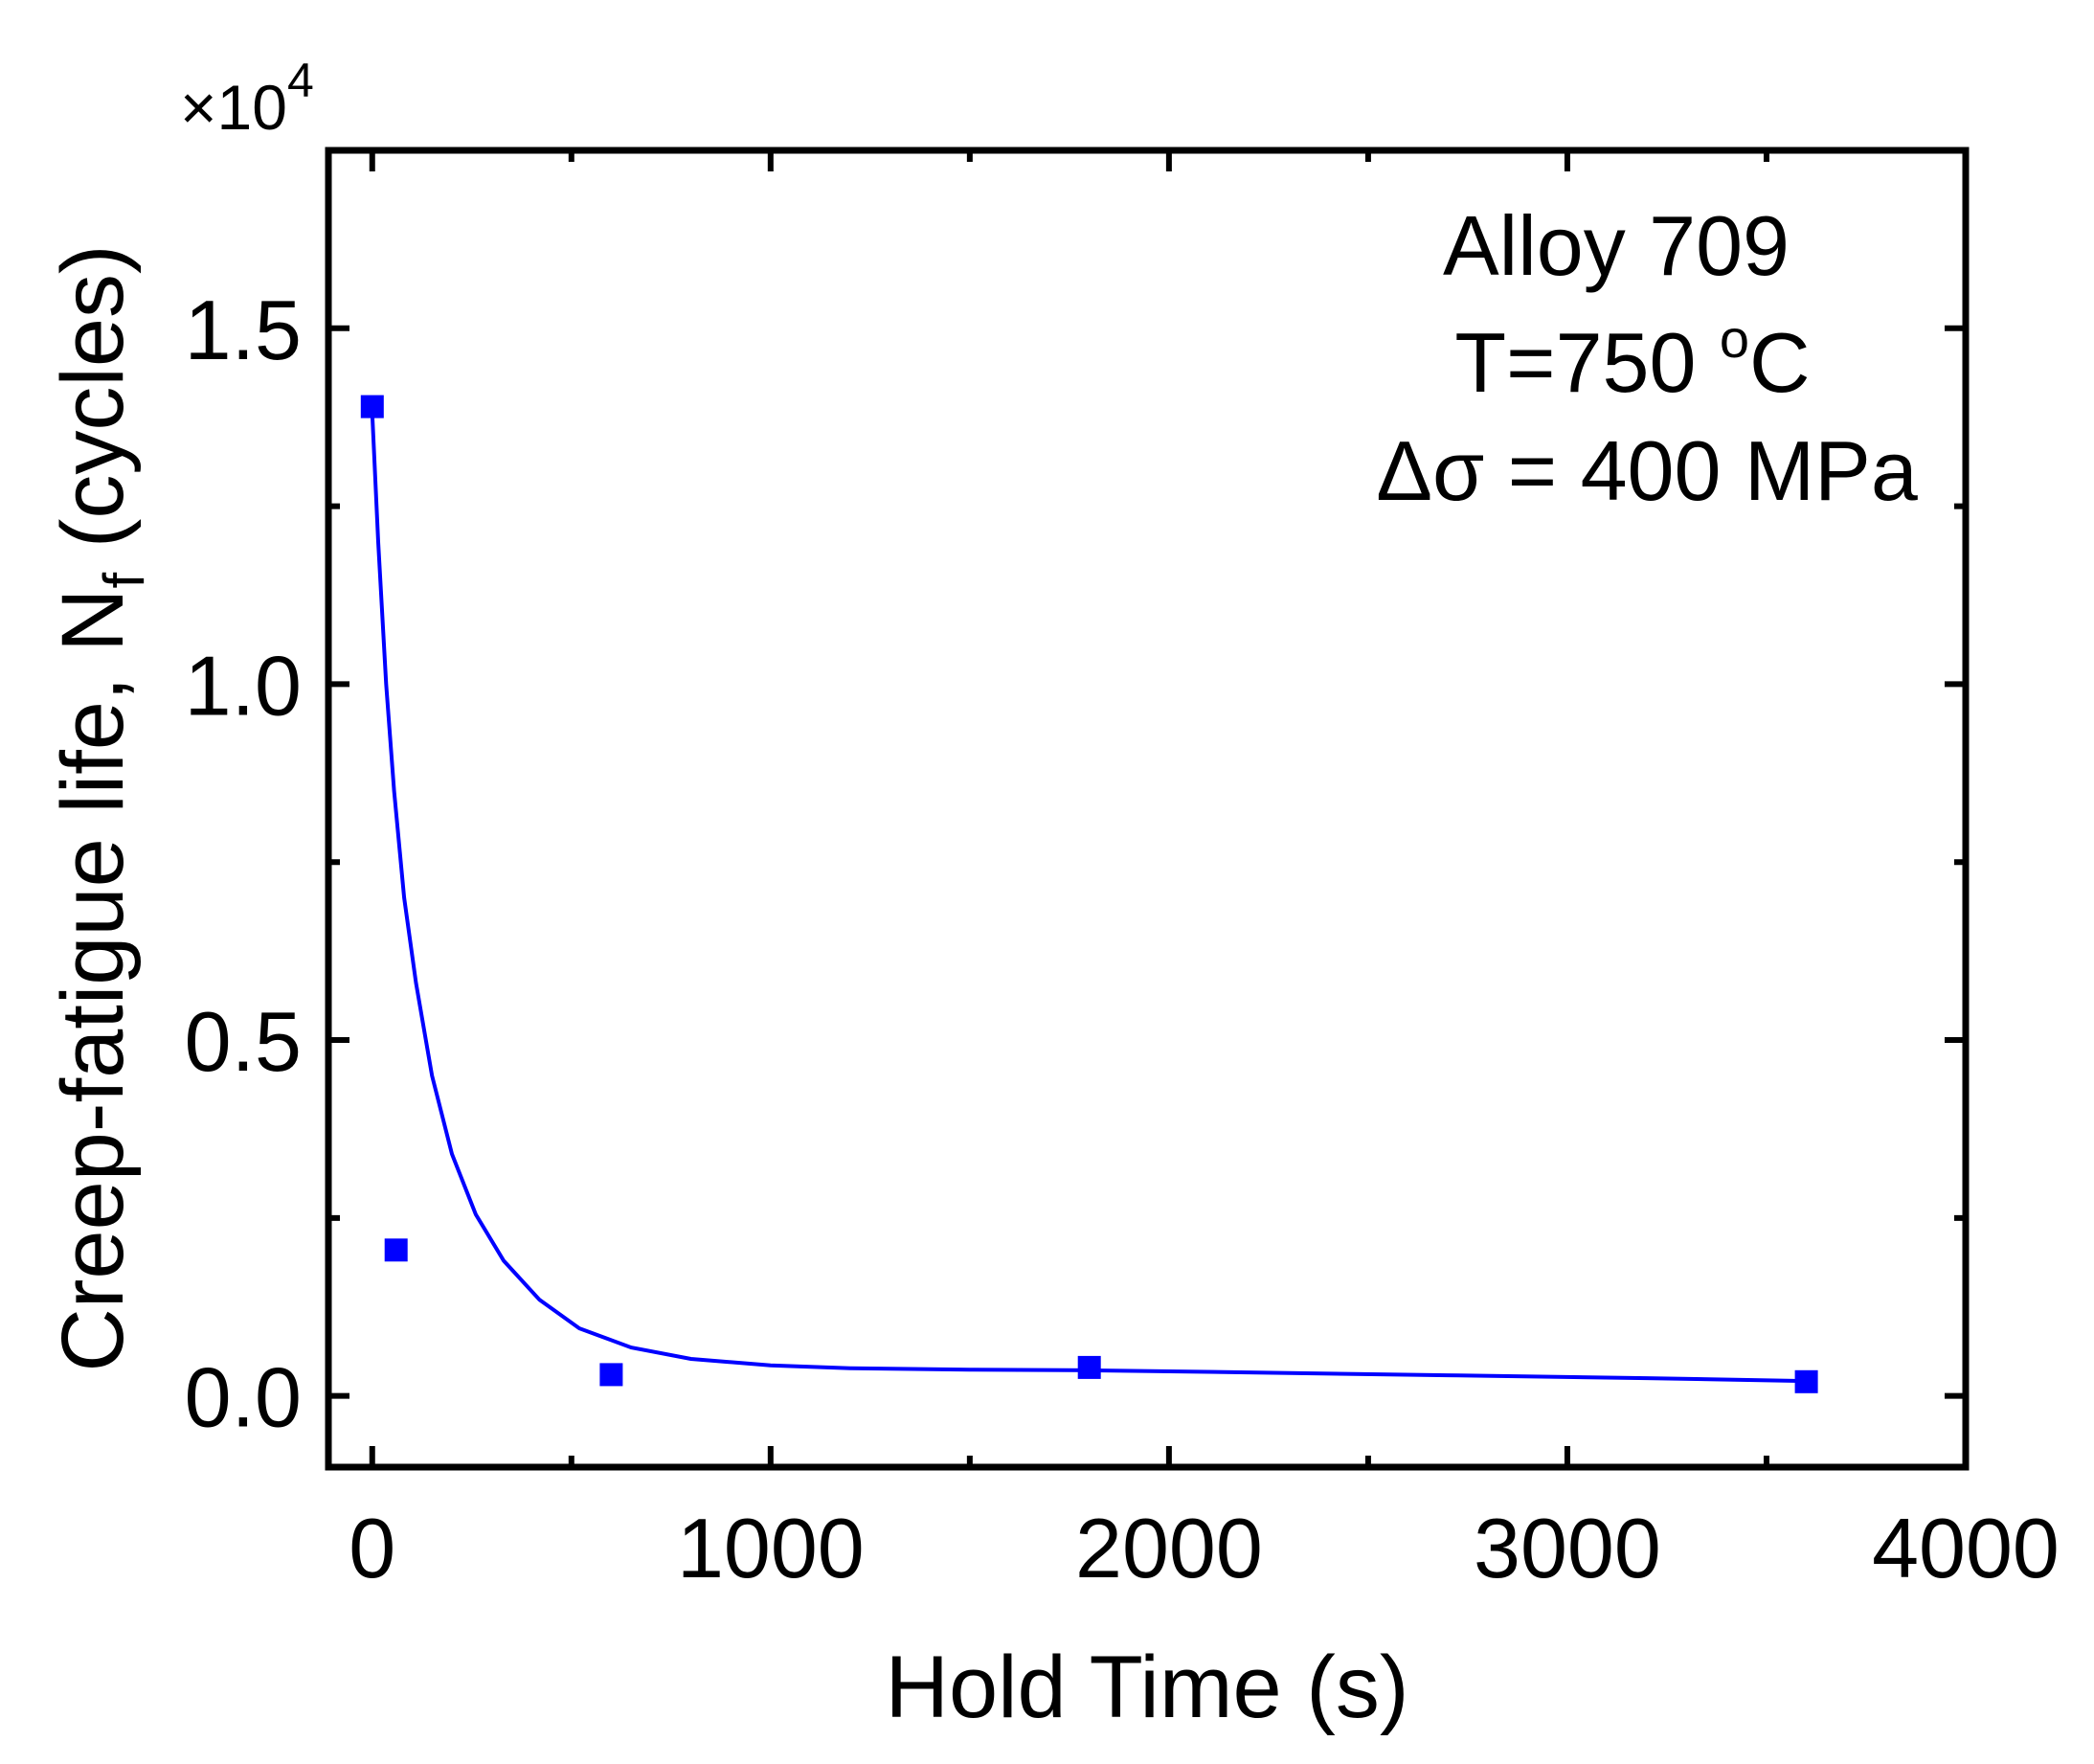 The image size is (2094, 1764). I want to click on y-axis-title: Creep-fatigue life, Nf (cycles), so click(100, 807).